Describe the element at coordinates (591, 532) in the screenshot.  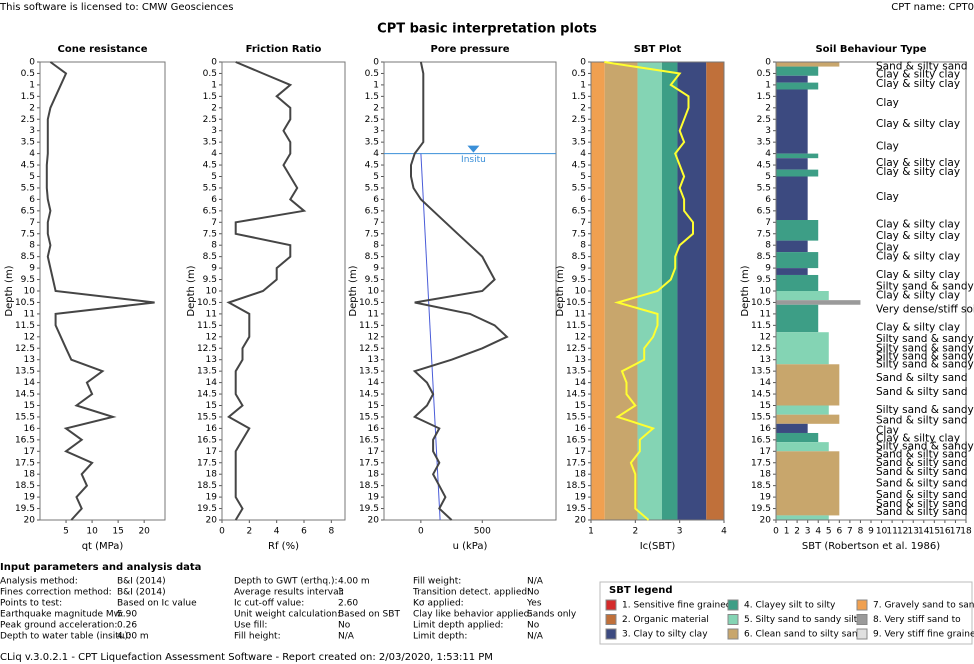
I see `x-tick-label: 1` at that location.